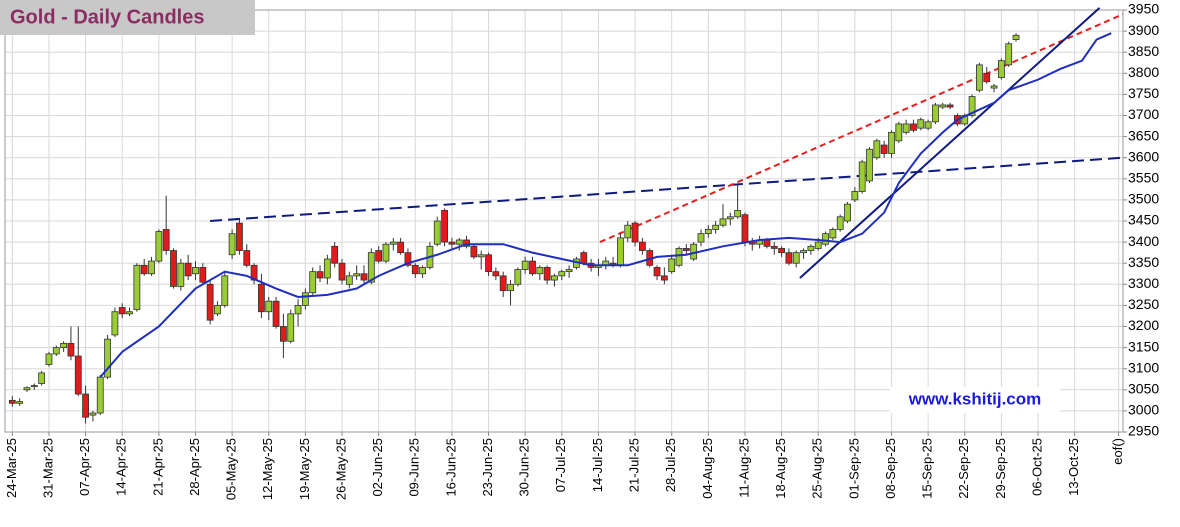 The height and width of the screenshot is (527, 1180). Describe the element at coordinates (121, 467) in the screenshot. I see `x-tick-label: 14-Apr-25` at that location.